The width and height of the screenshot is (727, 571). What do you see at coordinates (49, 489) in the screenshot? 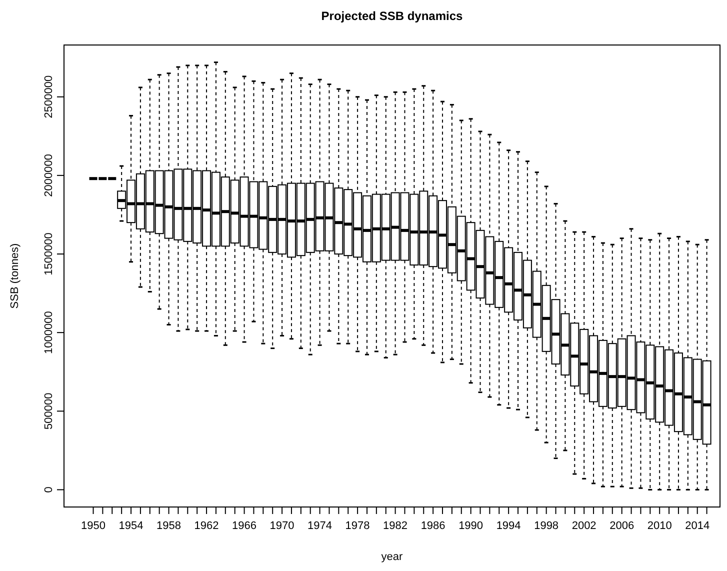
I see `y-tick-label: 0` at bounding box center [49, 489].